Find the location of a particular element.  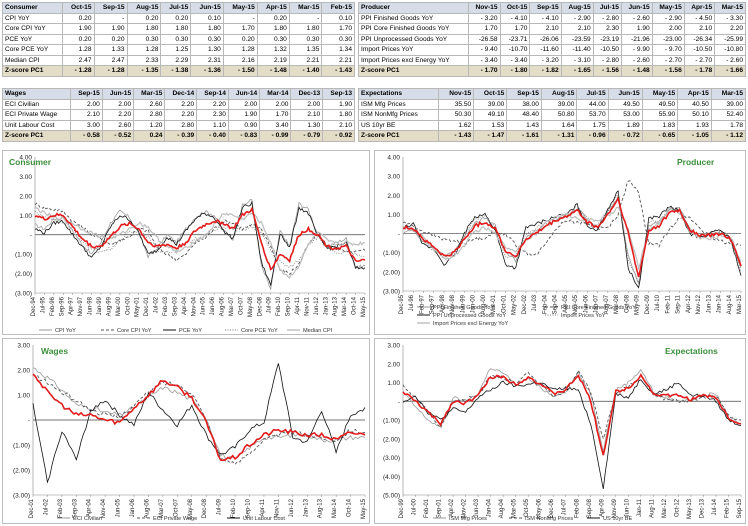

x-tick-label: Sep-10 is located at coordinates (289, 306).